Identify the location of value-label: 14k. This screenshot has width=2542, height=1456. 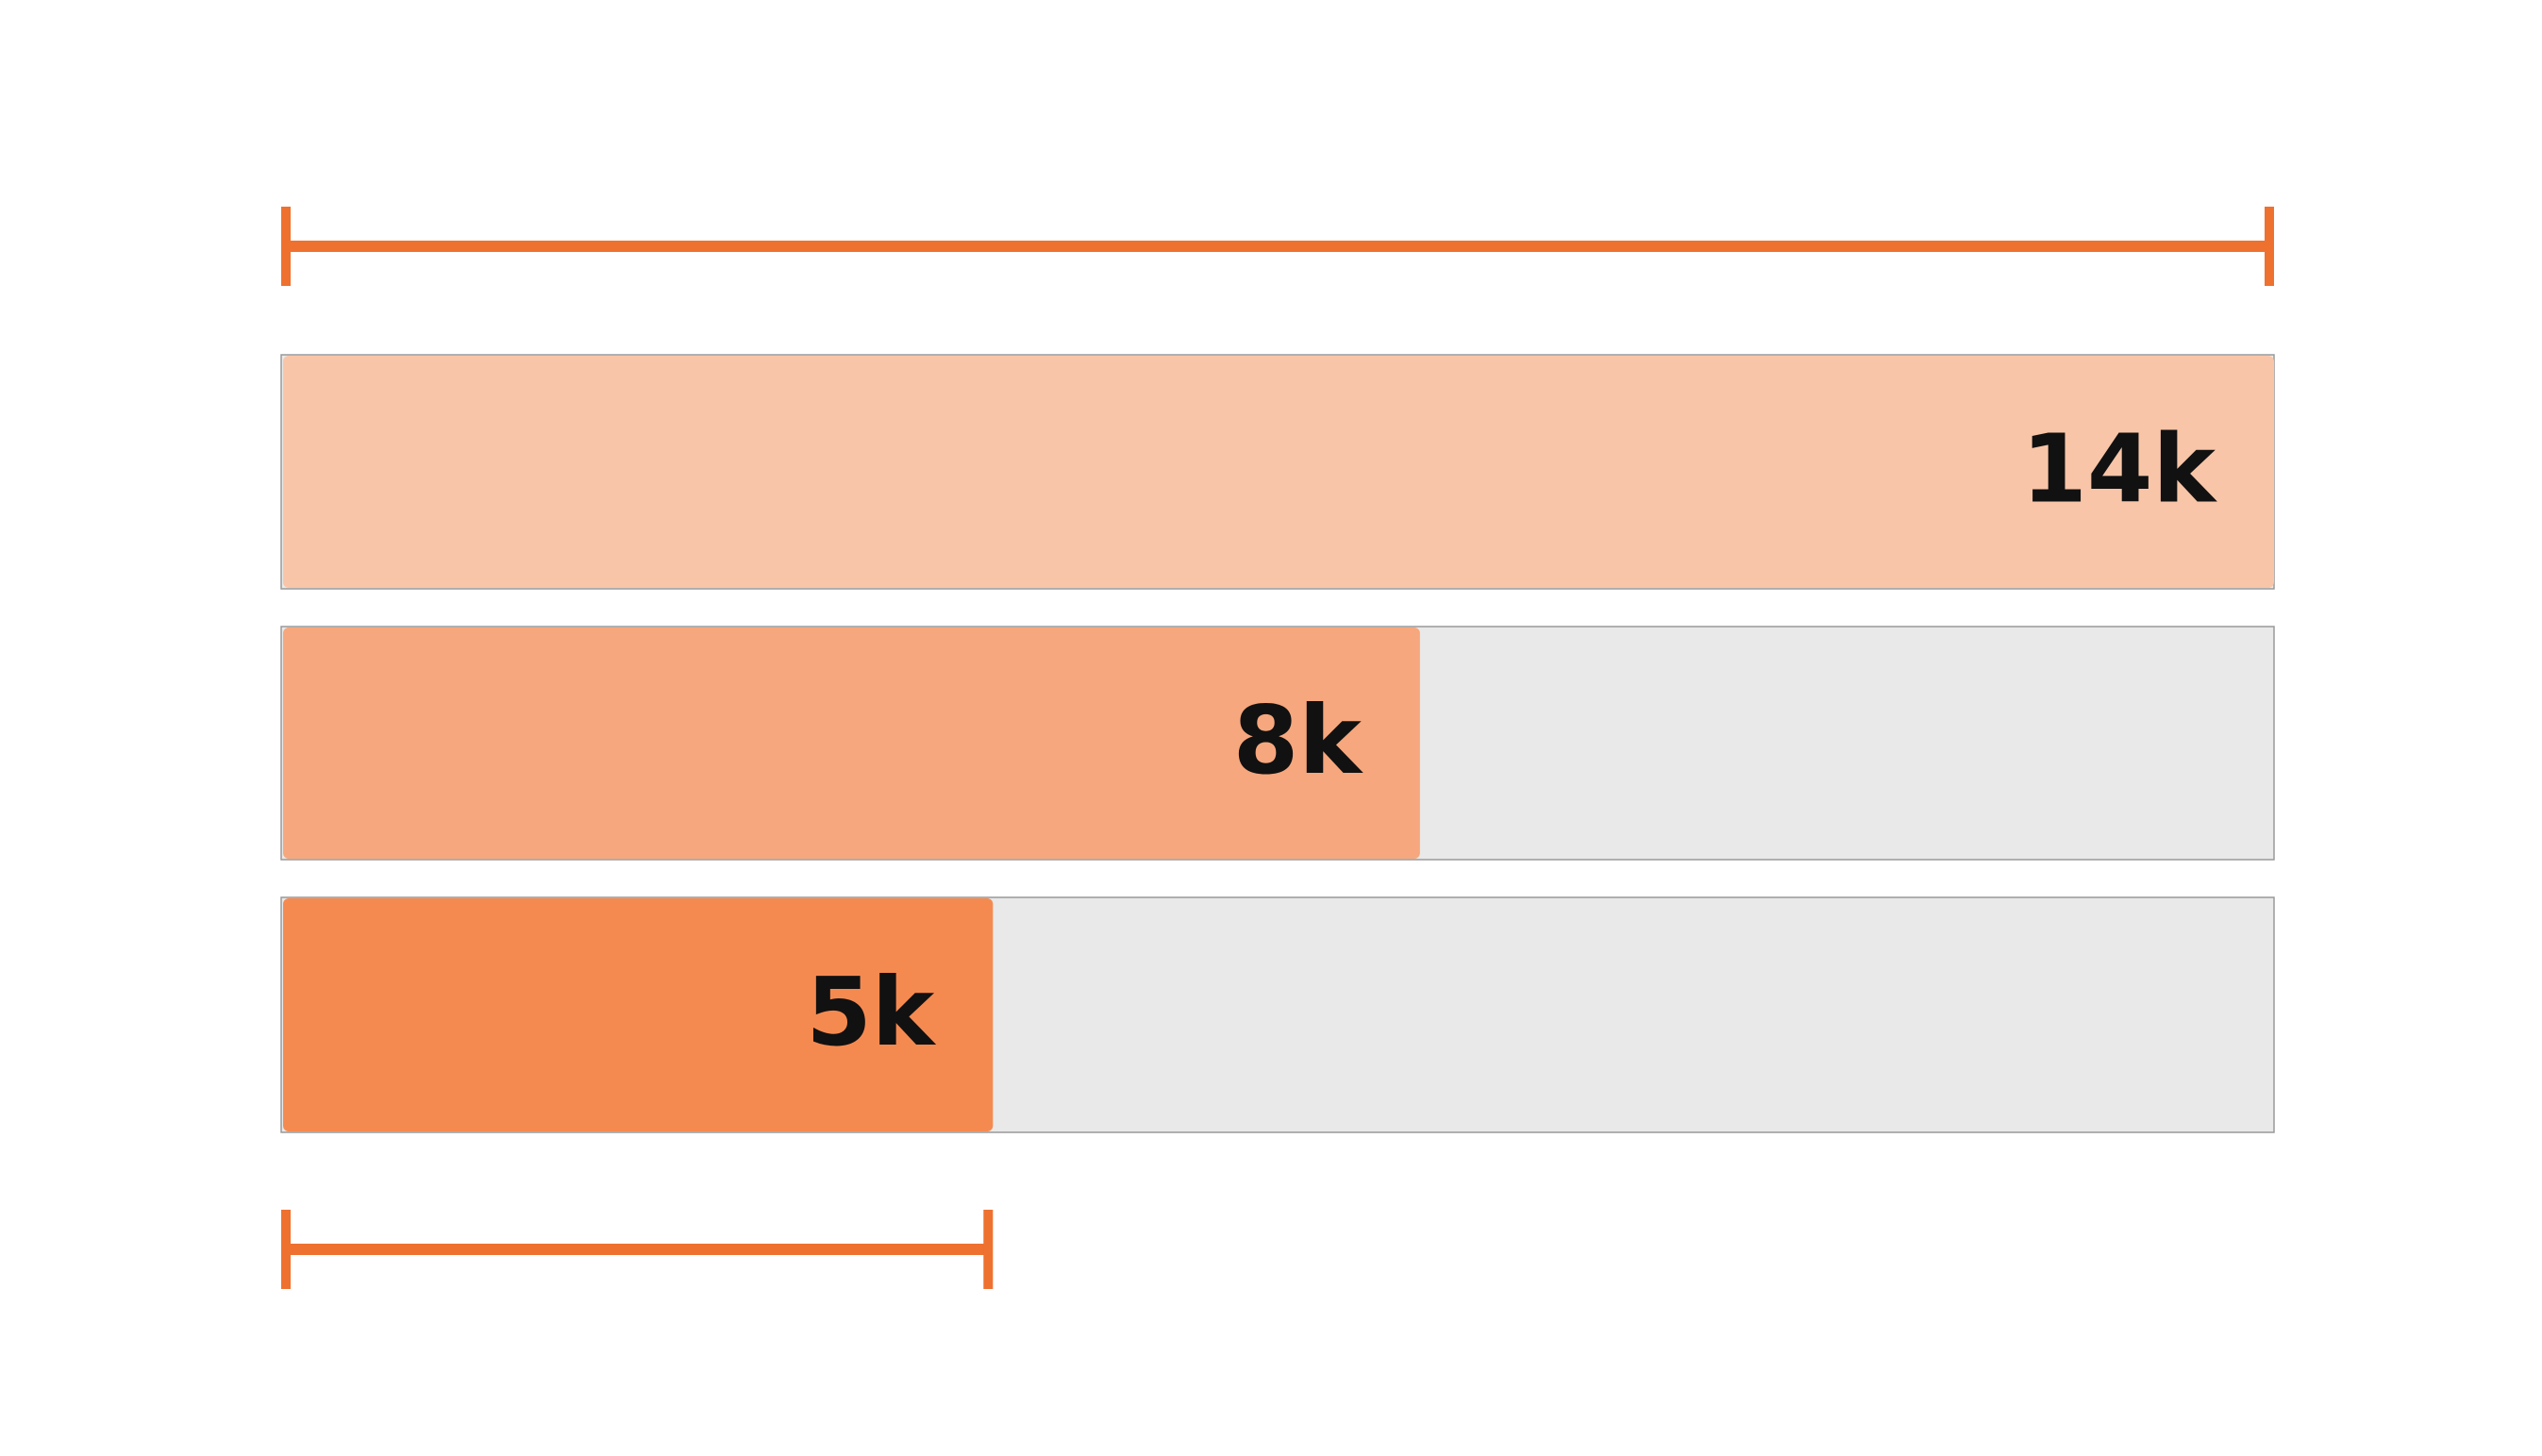
(2119, 469).